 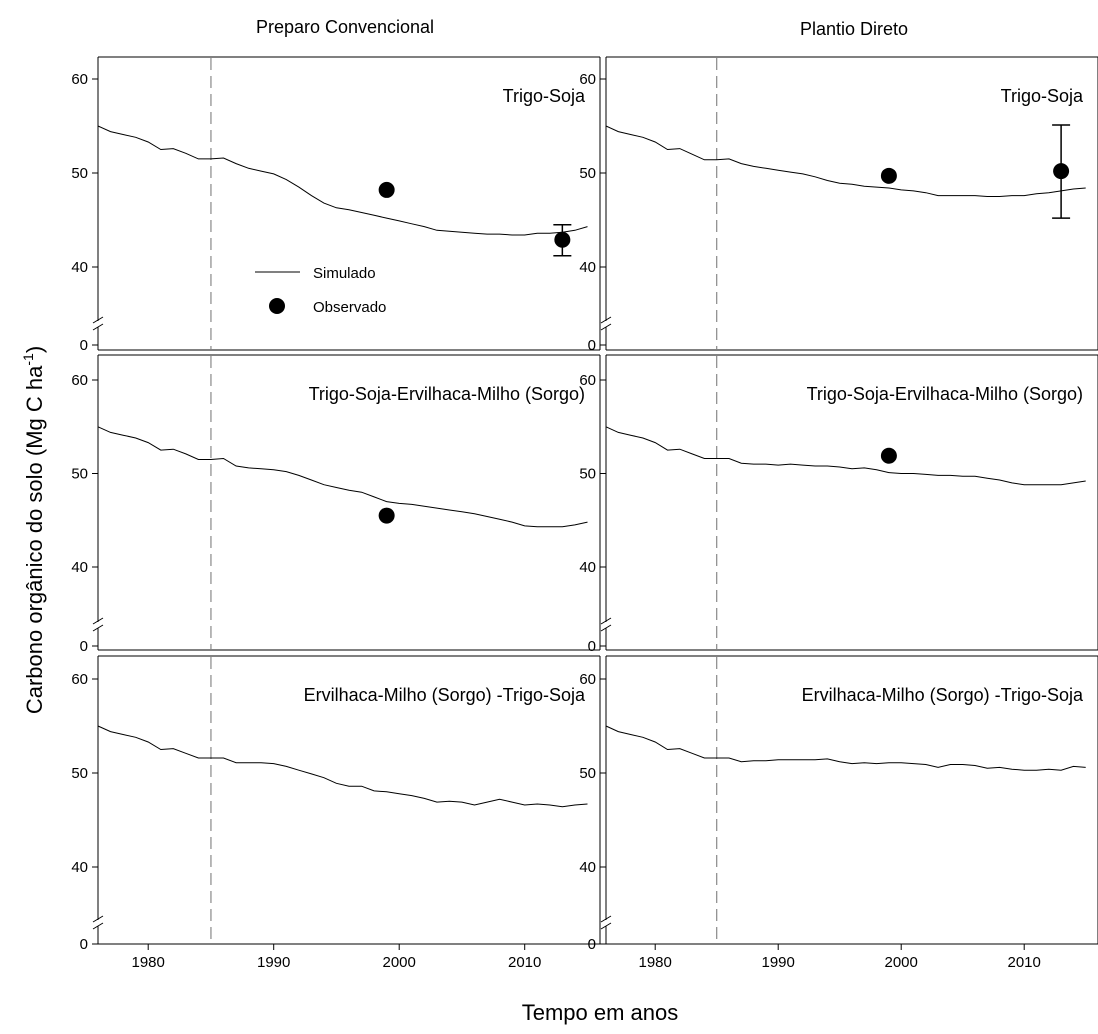 What do you see at coordinates (345, 27) in the screenshot?
I see `column-title-preparo-convencional: Preparo Convencional` at bounding box center [345, 27].